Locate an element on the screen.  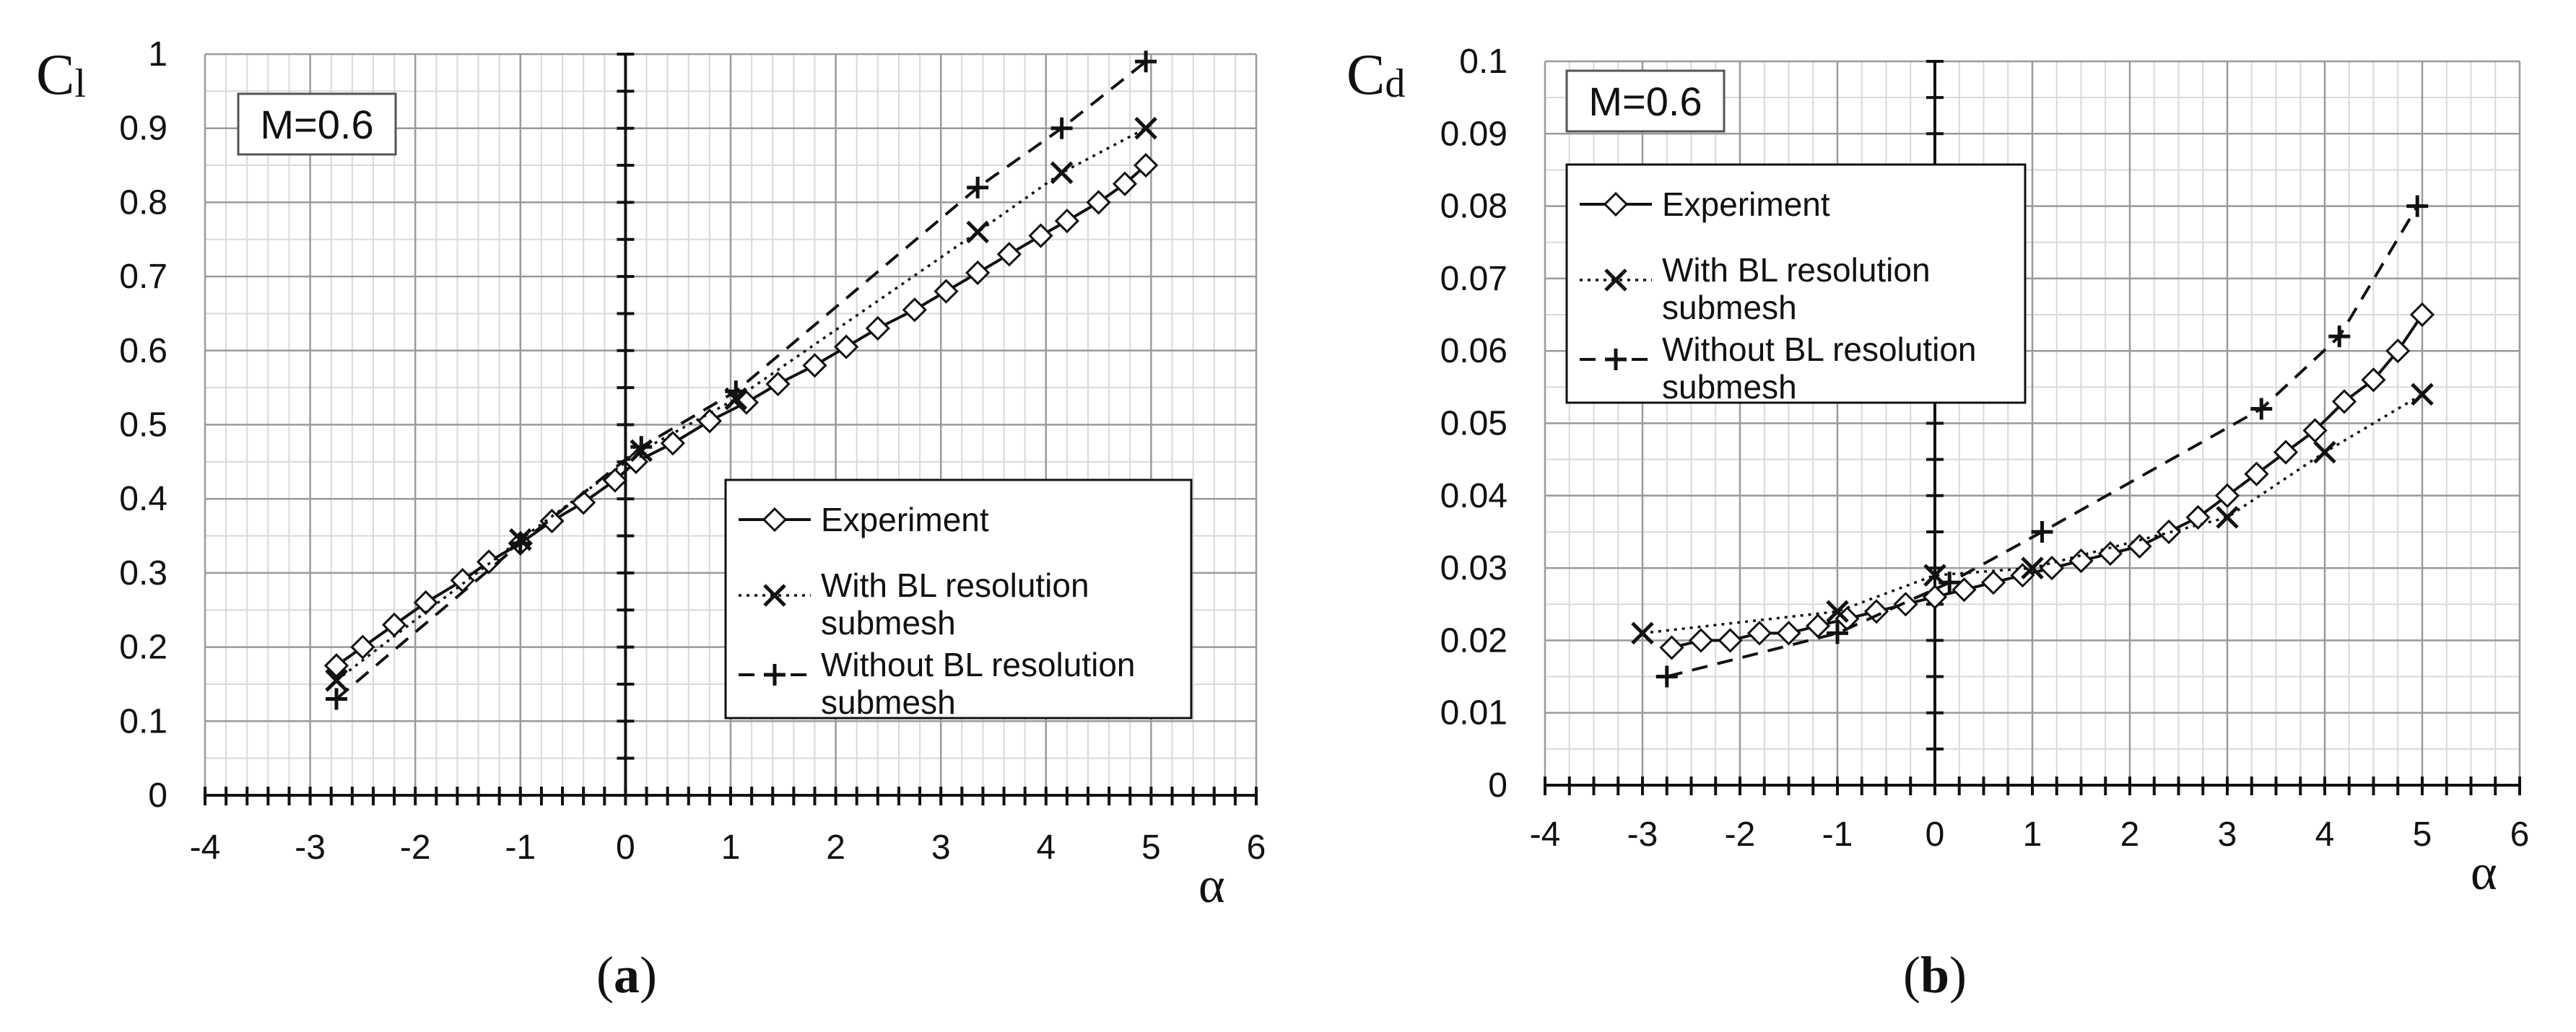
y-axis-label-subscript: l is located at coordinates (80, 83).